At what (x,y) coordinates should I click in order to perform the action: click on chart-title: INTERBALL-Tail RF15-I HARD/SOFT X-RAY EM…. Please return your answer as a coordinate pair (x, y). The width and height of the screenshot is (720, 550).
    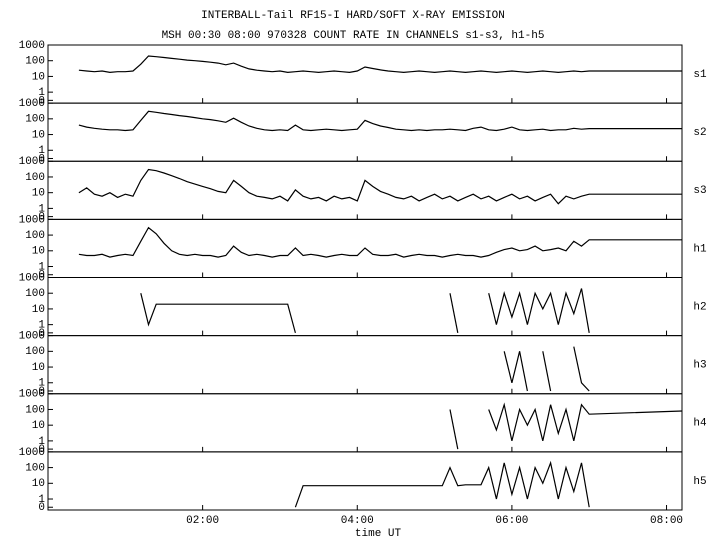
    Looking at the image, I should click on (353, 16).